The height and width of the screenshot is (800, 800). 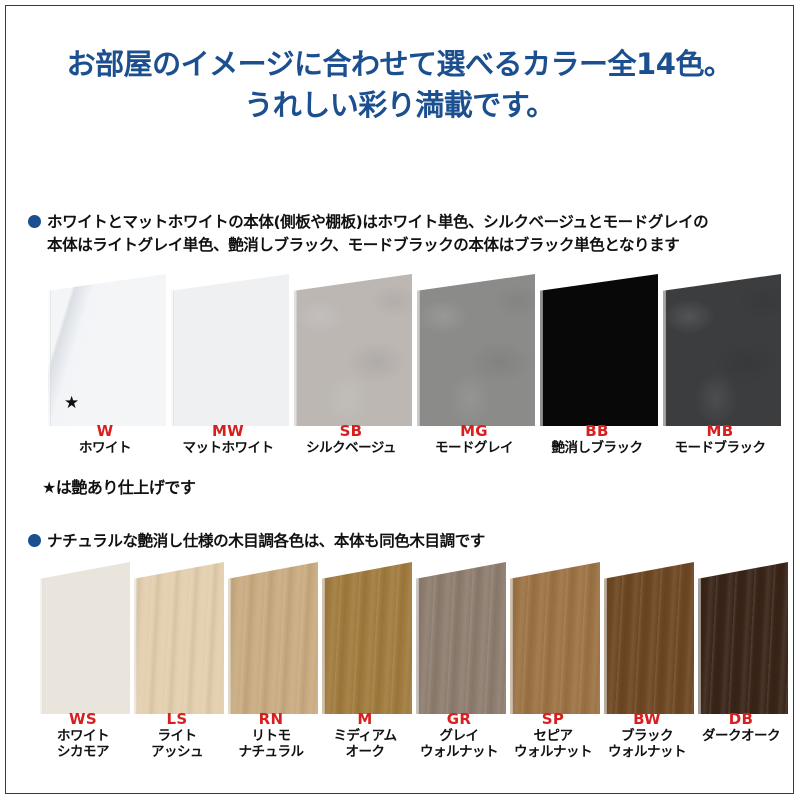 I want to click on swatch-code: M, so click(x=365, y=719).